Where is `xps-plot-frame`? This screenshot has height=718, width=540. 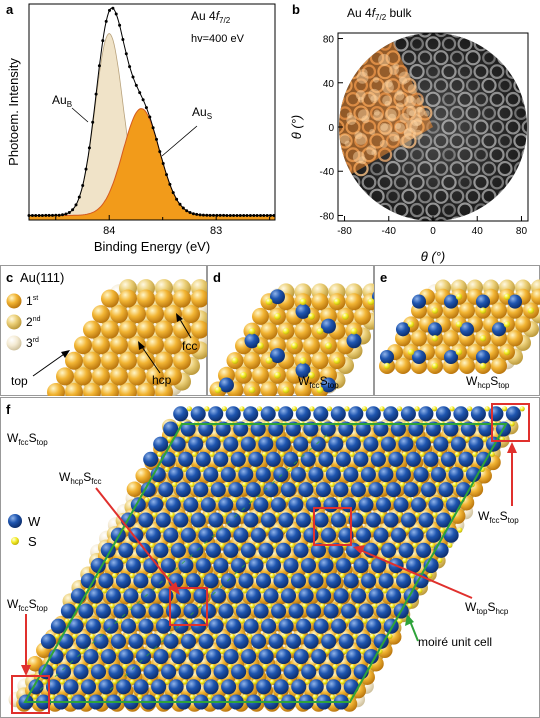
xps-plot-frame is located at coordinates (152, 112).